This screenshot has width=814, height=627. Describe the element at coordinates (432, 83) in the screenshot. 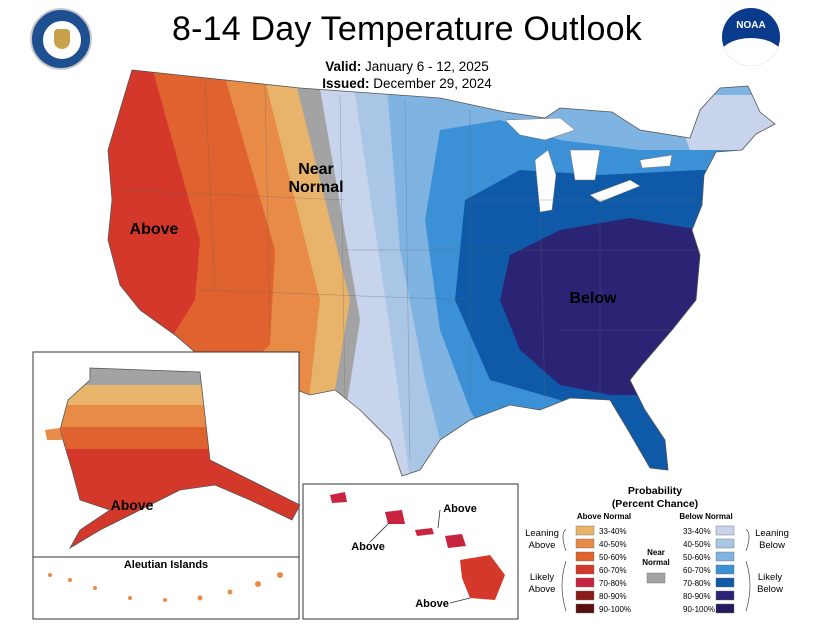

I see `issued-value: December 29, 2024` at that location.